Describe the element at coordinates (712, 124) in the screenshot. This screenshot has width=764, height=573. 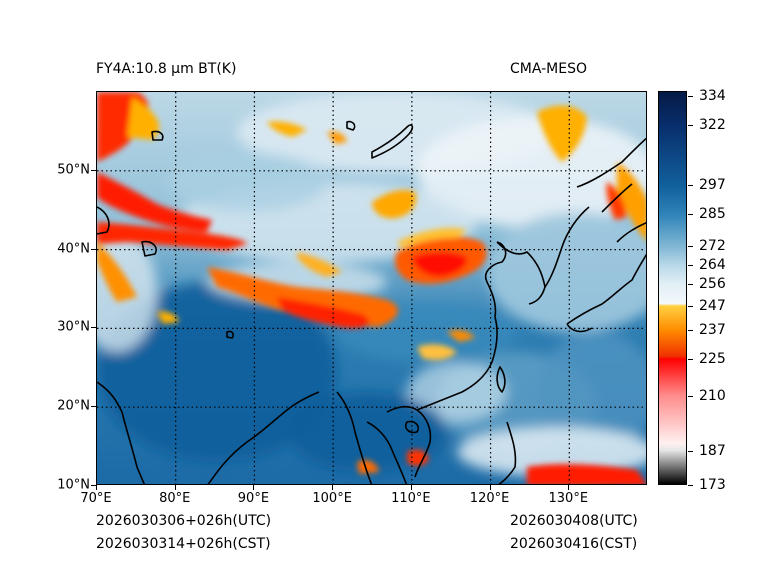
I see `colorbar-tick-label: 322` at that location.